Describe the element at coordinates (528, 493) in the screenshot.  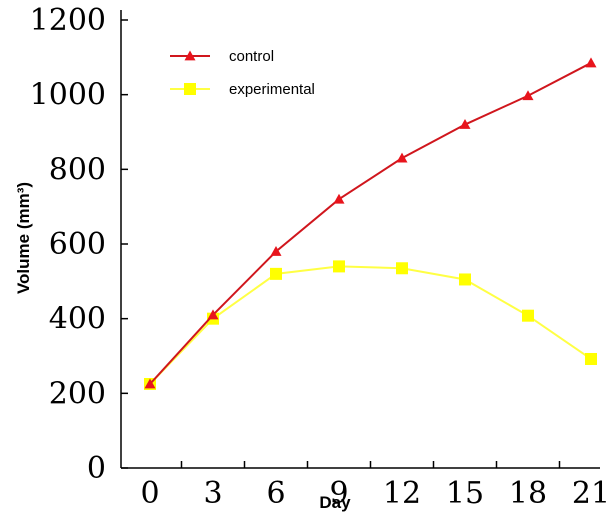
I see `x-tick-label: 18` at that location.